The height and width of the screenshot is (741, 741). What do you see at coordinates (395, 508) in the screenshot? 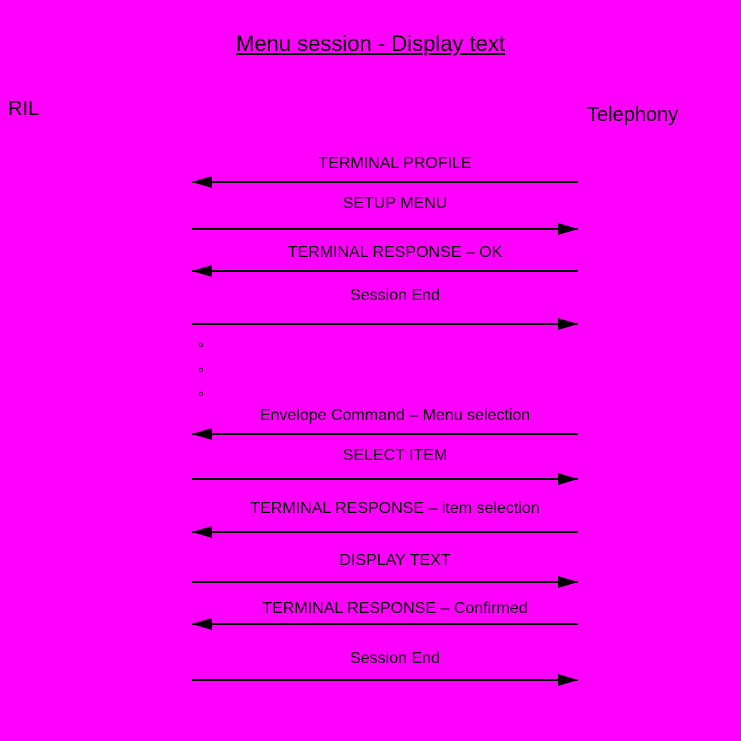
I see `message-label: TERMINAL RESPONSE – item selection` at bounding box center [395, 508].